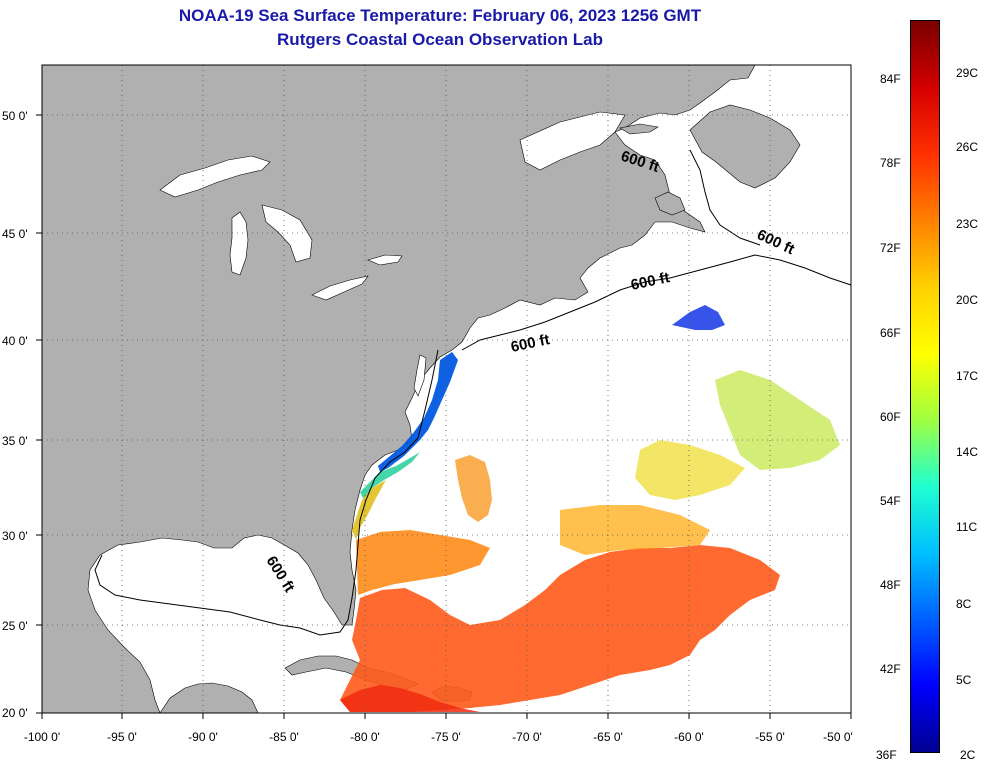 The image size is (984, 770). I want to click on colorbar-celsius-label: 11C, so click(967, 527).